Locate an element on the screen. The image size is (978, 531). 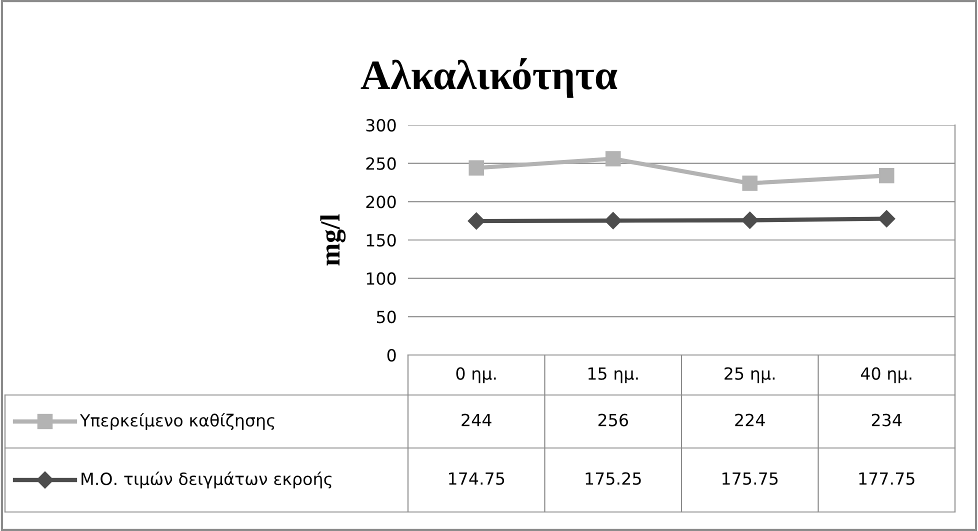
legend-label: Υπερκείμενο καθίζησης is located at coordinates (177, 421).